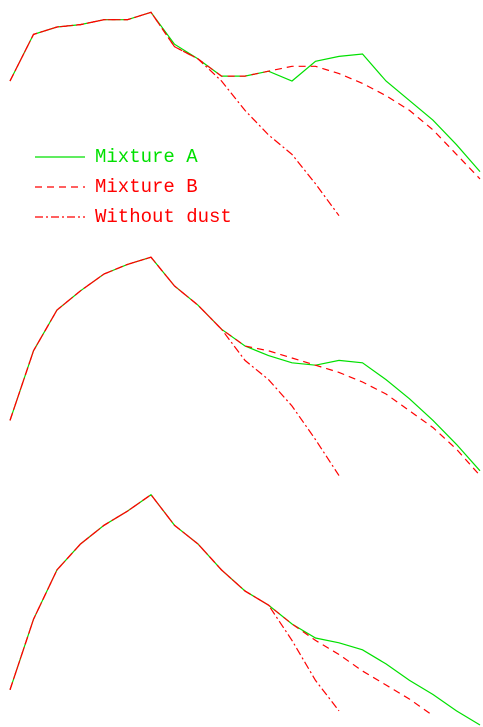 This screenshot has height=727, width=483. I want to click on legend-label: Without dust, so click(163, 217).